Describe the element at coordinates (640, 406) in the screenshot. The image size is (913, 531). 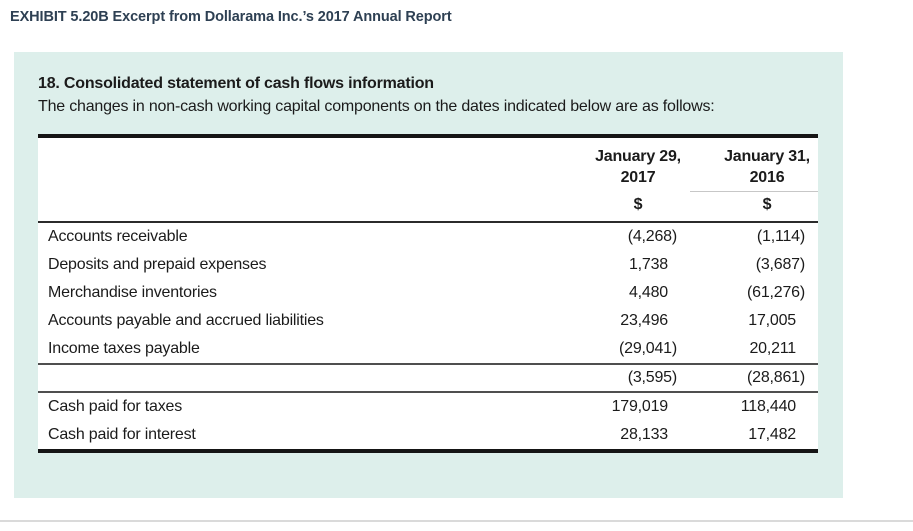
I see `row-value-2017: 179,019` at that location.